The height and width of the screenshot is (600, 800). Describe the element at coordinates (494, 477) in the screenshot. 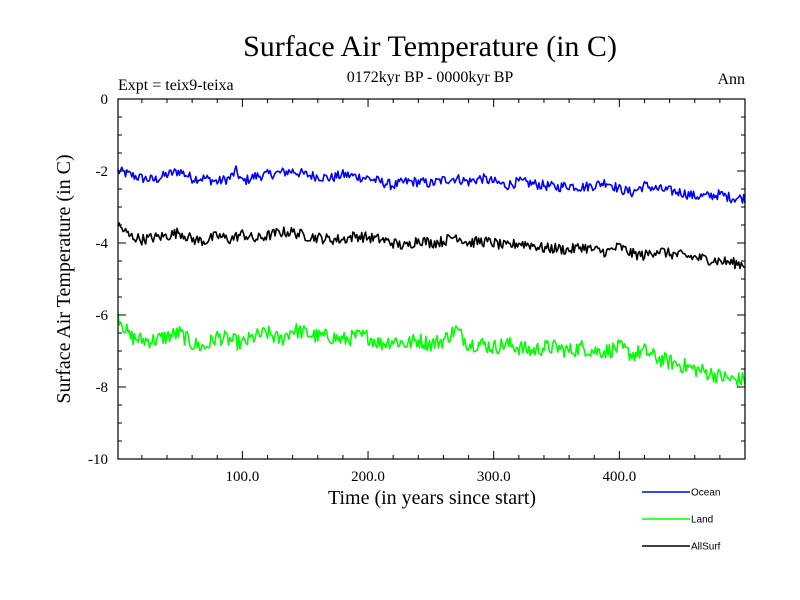

I see `x-tick-label: 300.0` at that location.